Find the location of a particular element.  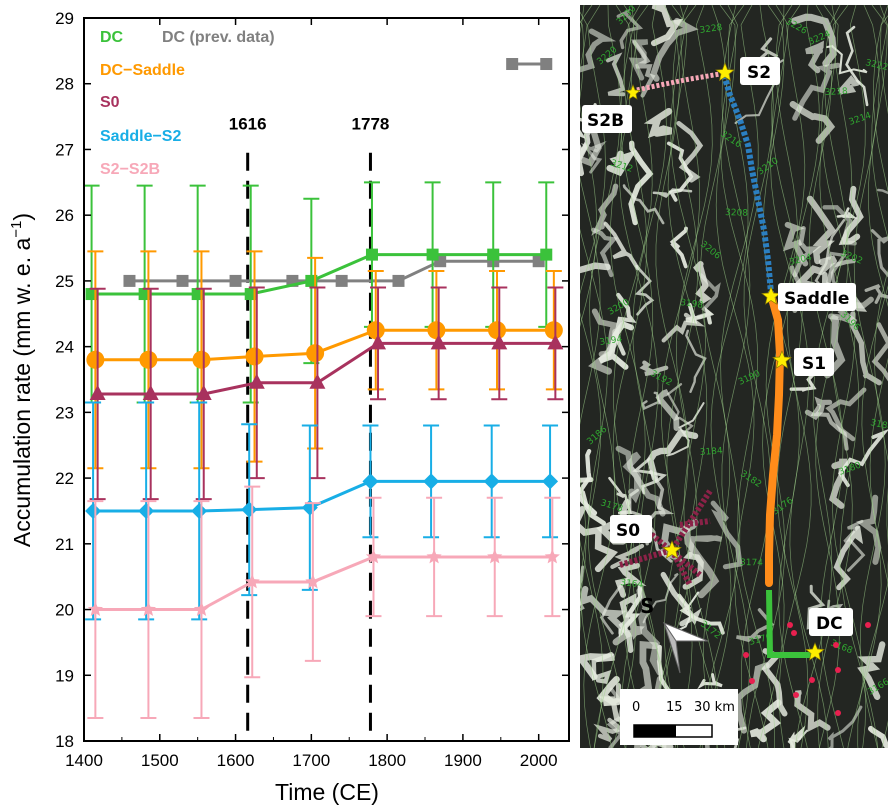

svg-text: 30 km is located at coordinates (714, 707).